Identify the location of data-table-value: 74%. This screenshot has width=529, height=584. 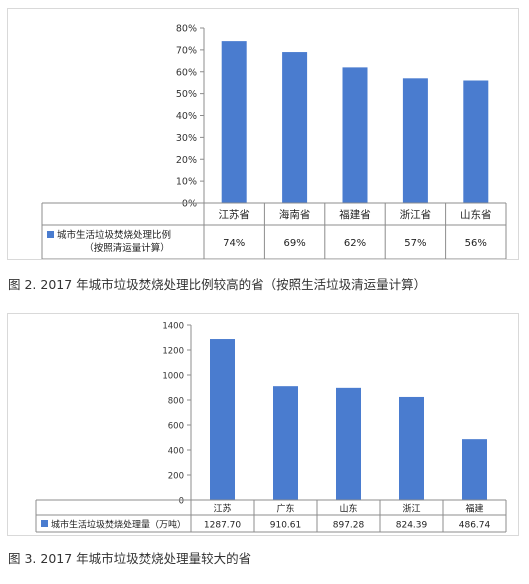
(234, 243).